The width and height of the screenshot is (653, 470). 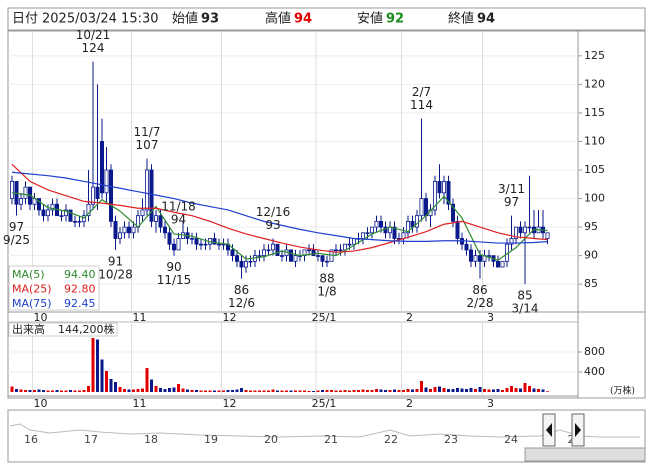 I want to click on y-tick-label: 125, so click(x=594, y=55).